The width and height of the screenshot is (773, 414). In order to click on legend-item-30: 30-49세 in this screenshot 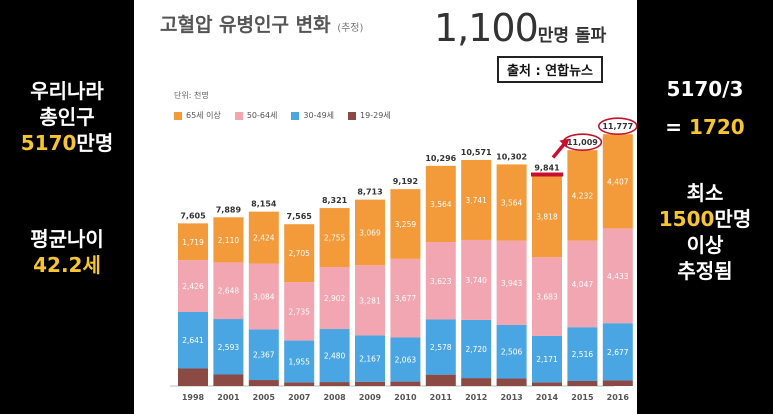, I will do `click(312, 115)`.